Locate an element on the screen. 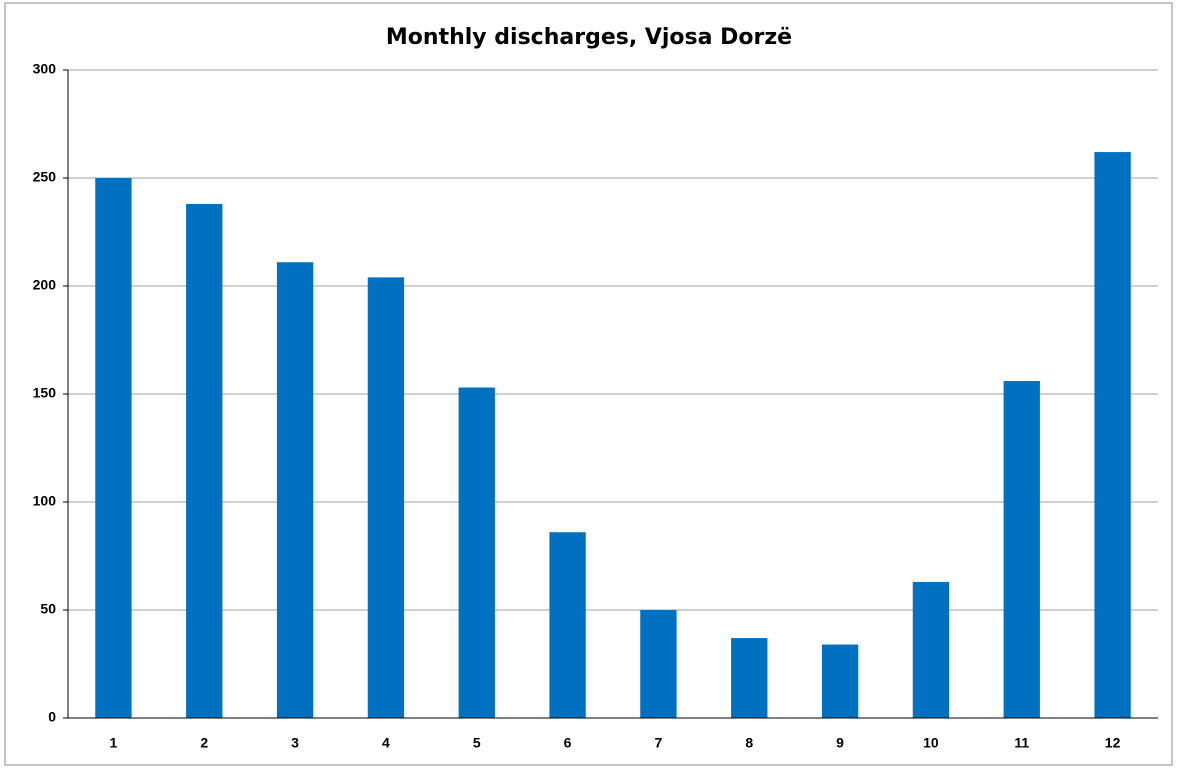 The width and height of the screenshot is (1178, 770). y-tick-label: 200 is located at coordinates (45, 285).